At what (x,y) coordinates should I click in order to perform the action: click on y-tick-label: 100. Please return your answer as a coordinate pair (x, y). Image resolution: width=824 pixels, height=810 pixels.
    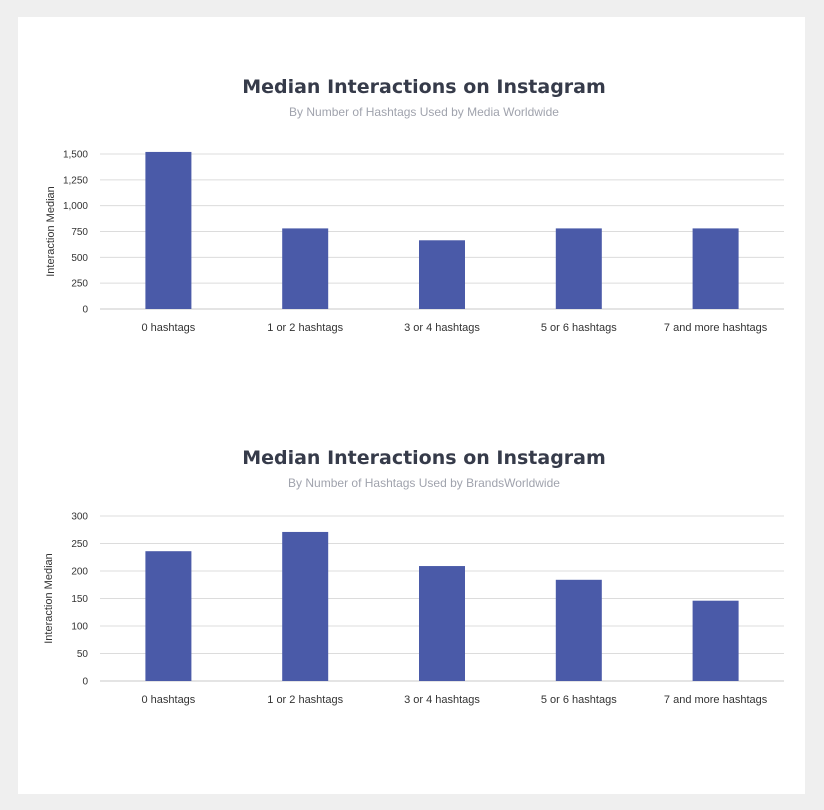
    Looking at the image, I should click on (79, 627).